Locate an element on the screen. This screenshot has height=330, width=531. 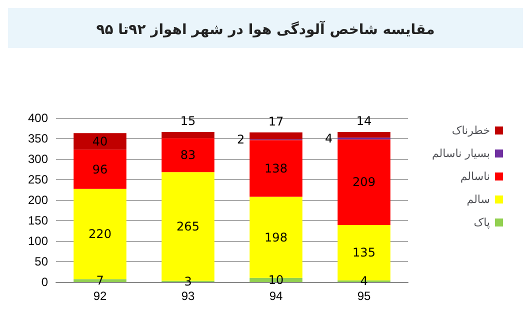
y-tick-label: 300 is located at coordinates (38, 159).